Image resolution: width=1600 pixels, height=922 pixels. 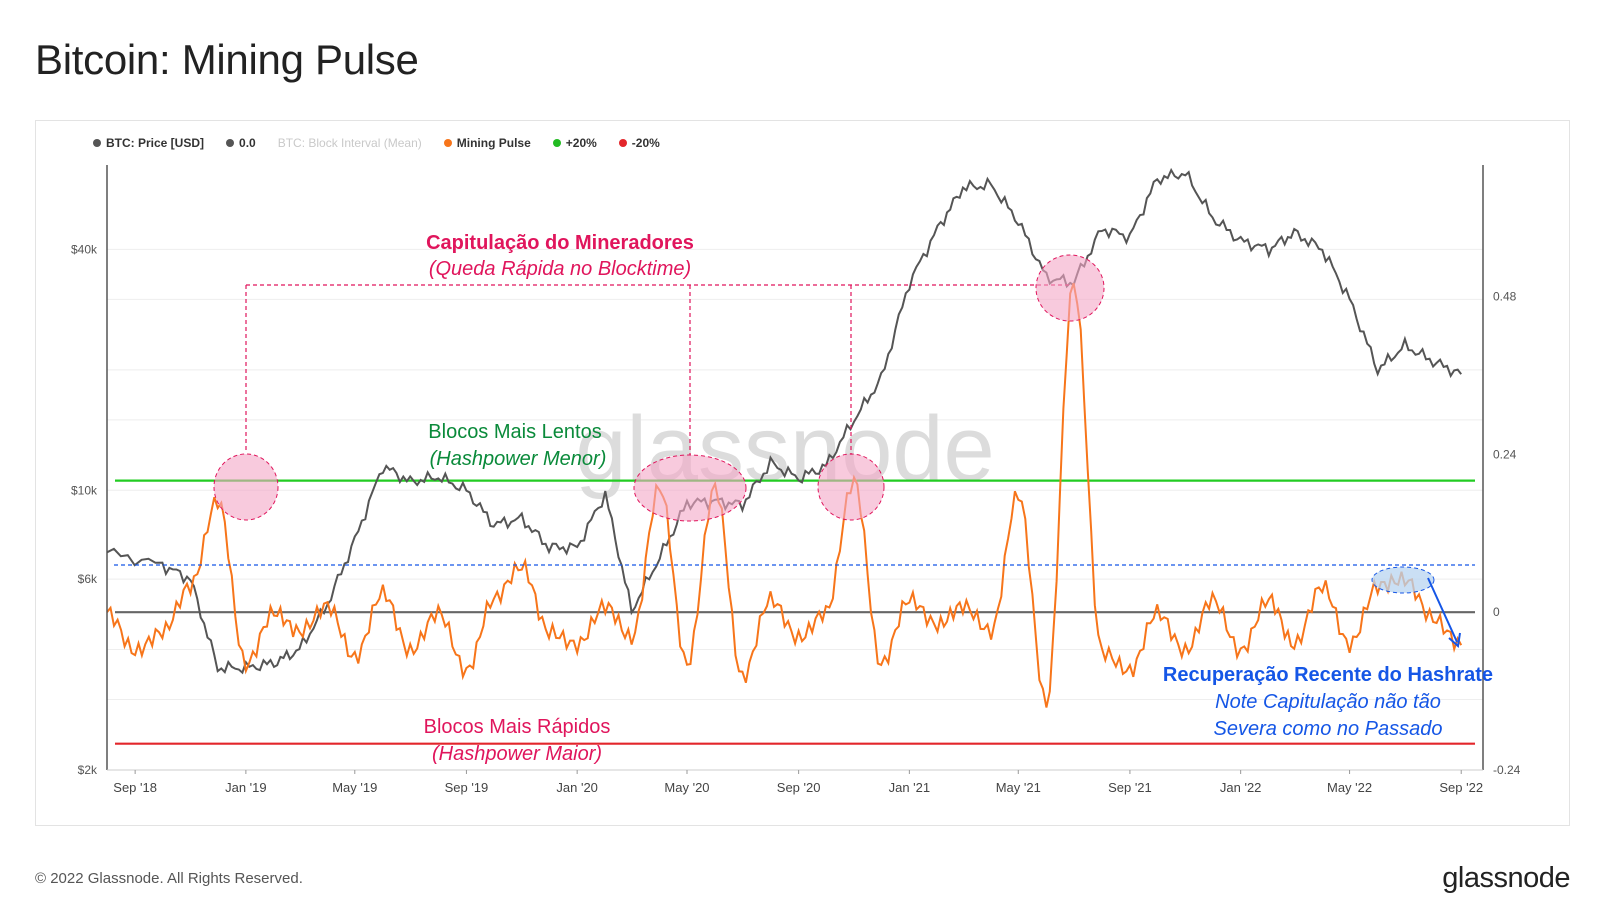 What do you see at coordinates (556, 143) in the screenshot?
I see `legend-dot-plus20` at bounding box center [556, 143].